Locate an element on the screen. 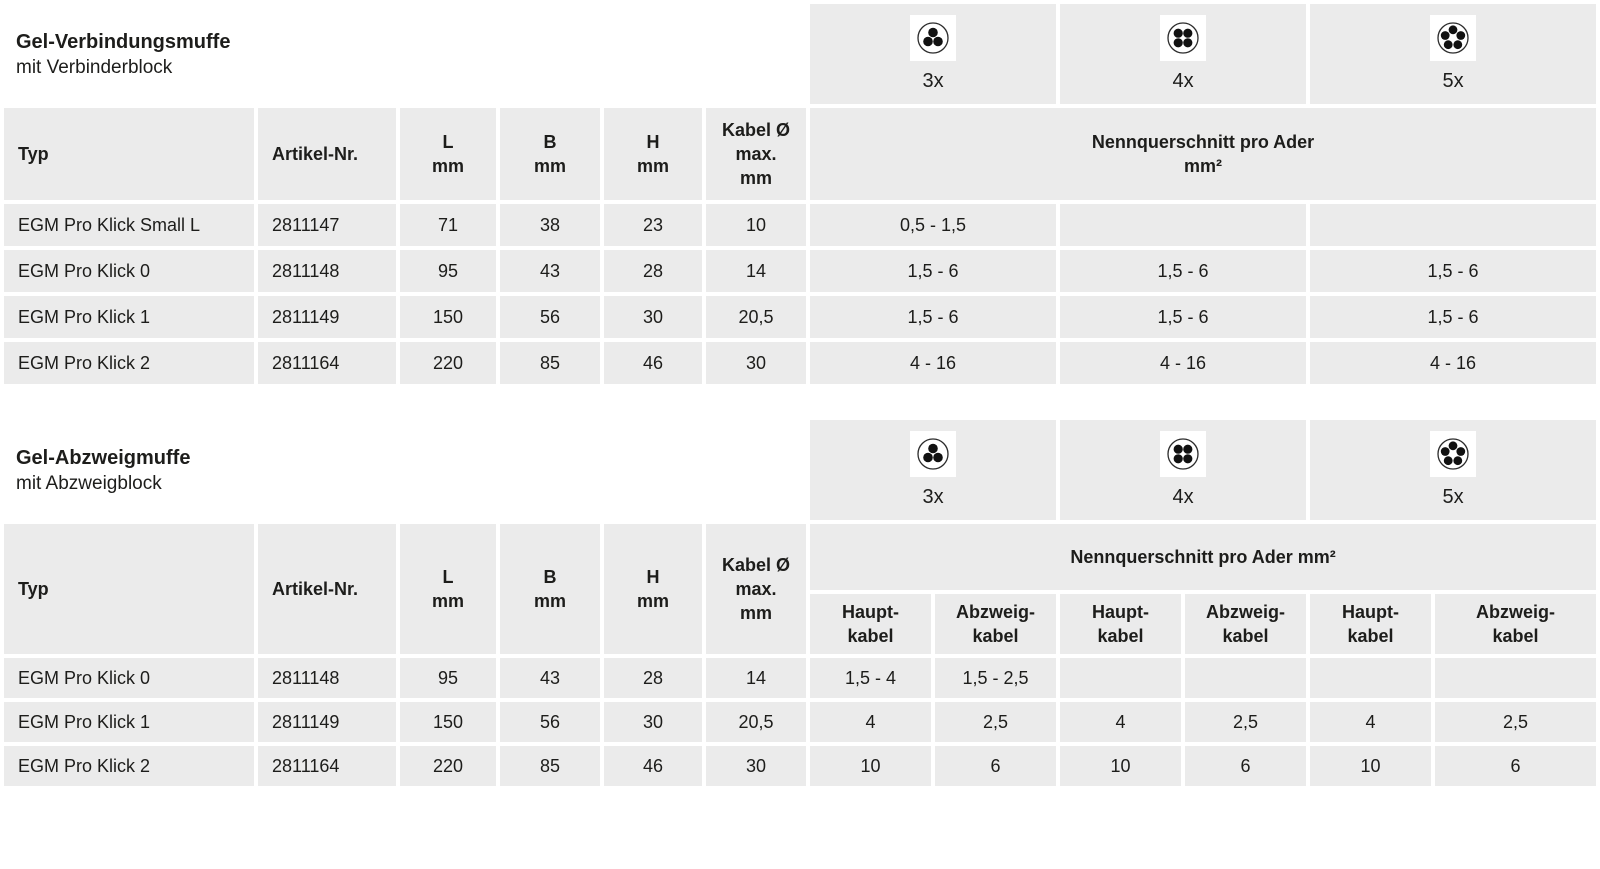 This screenshot has height=869, width=1600. typ-cell: EGM Pro Klick 0 is located at coordinates (129, 678).